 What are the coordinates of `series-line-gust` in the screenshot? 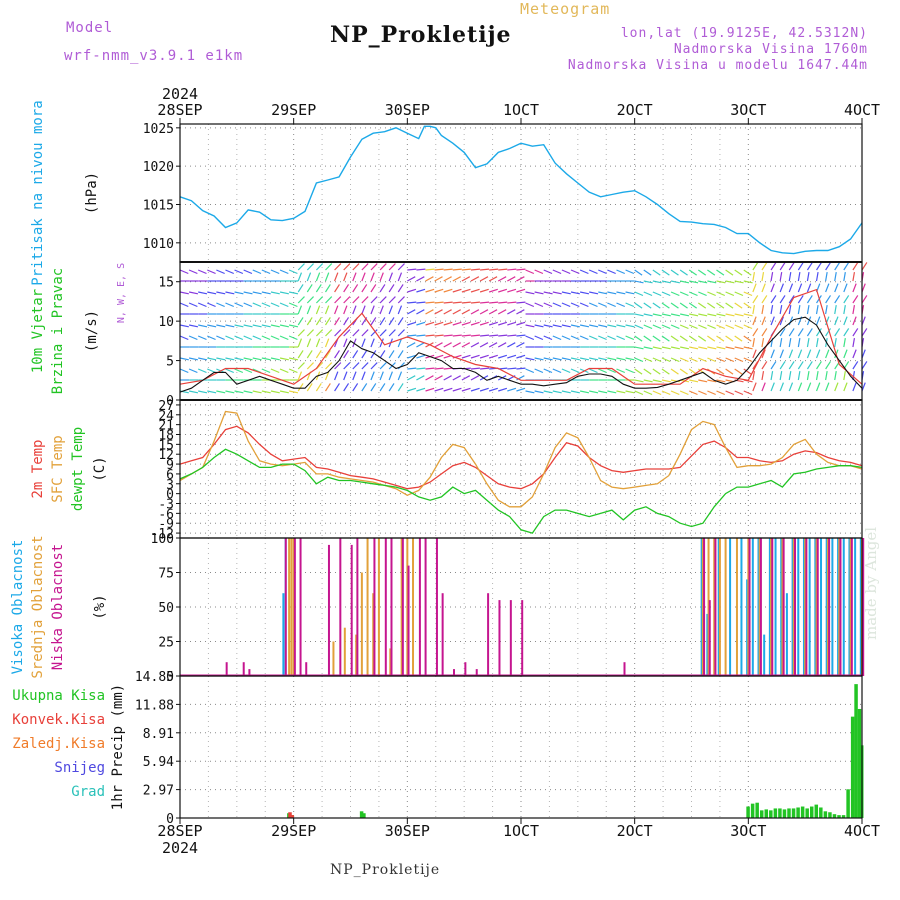 It's located at (521, 336).